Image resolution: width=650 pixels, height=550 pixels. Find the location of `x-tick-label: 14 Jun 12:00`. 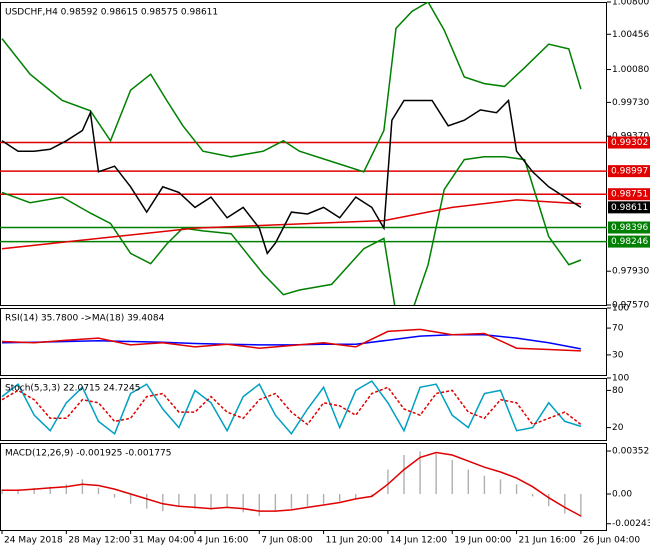

x-tick-label: 14 Jun 12:00 is located at coordinates (418, 541).